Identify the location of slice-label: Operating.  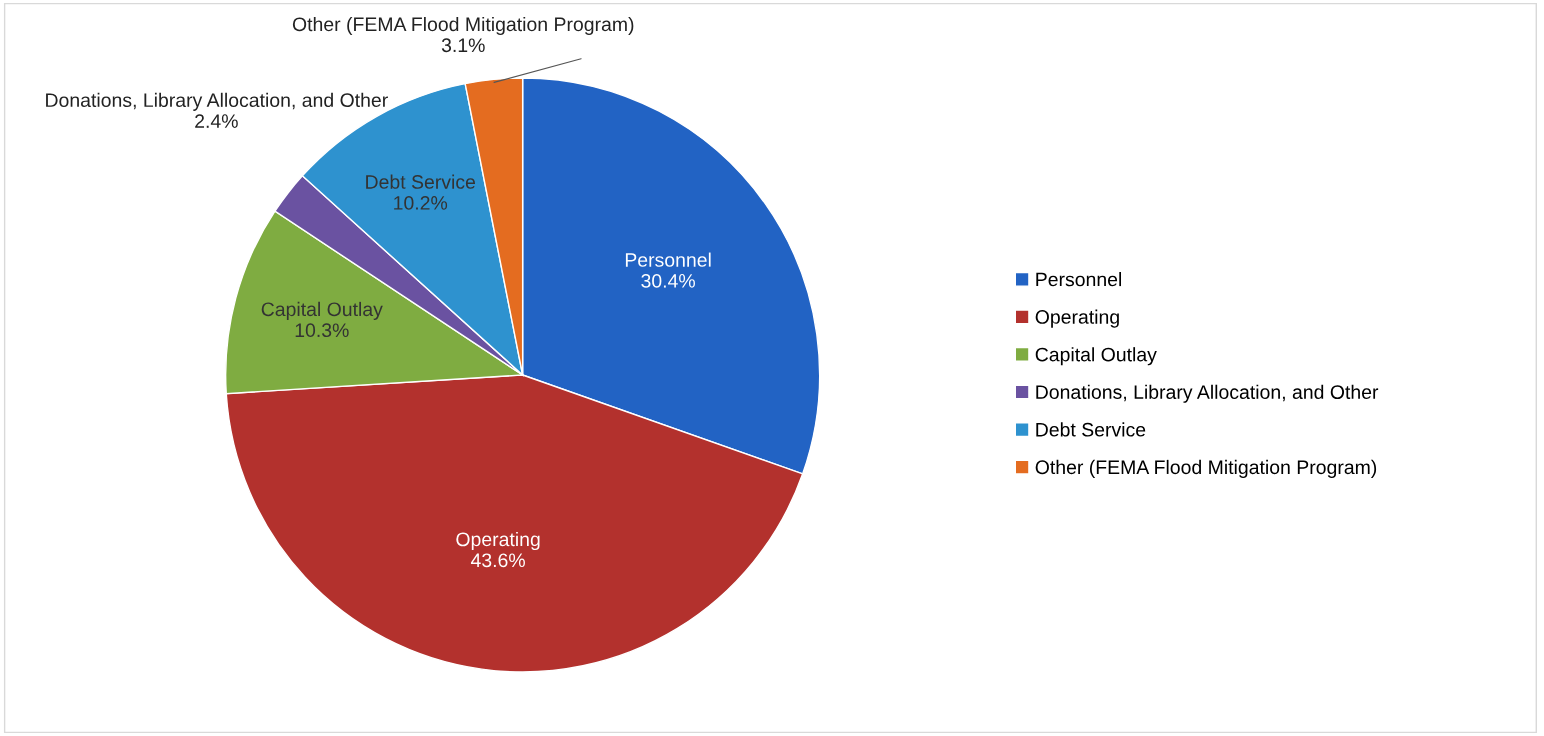
(498, 541).